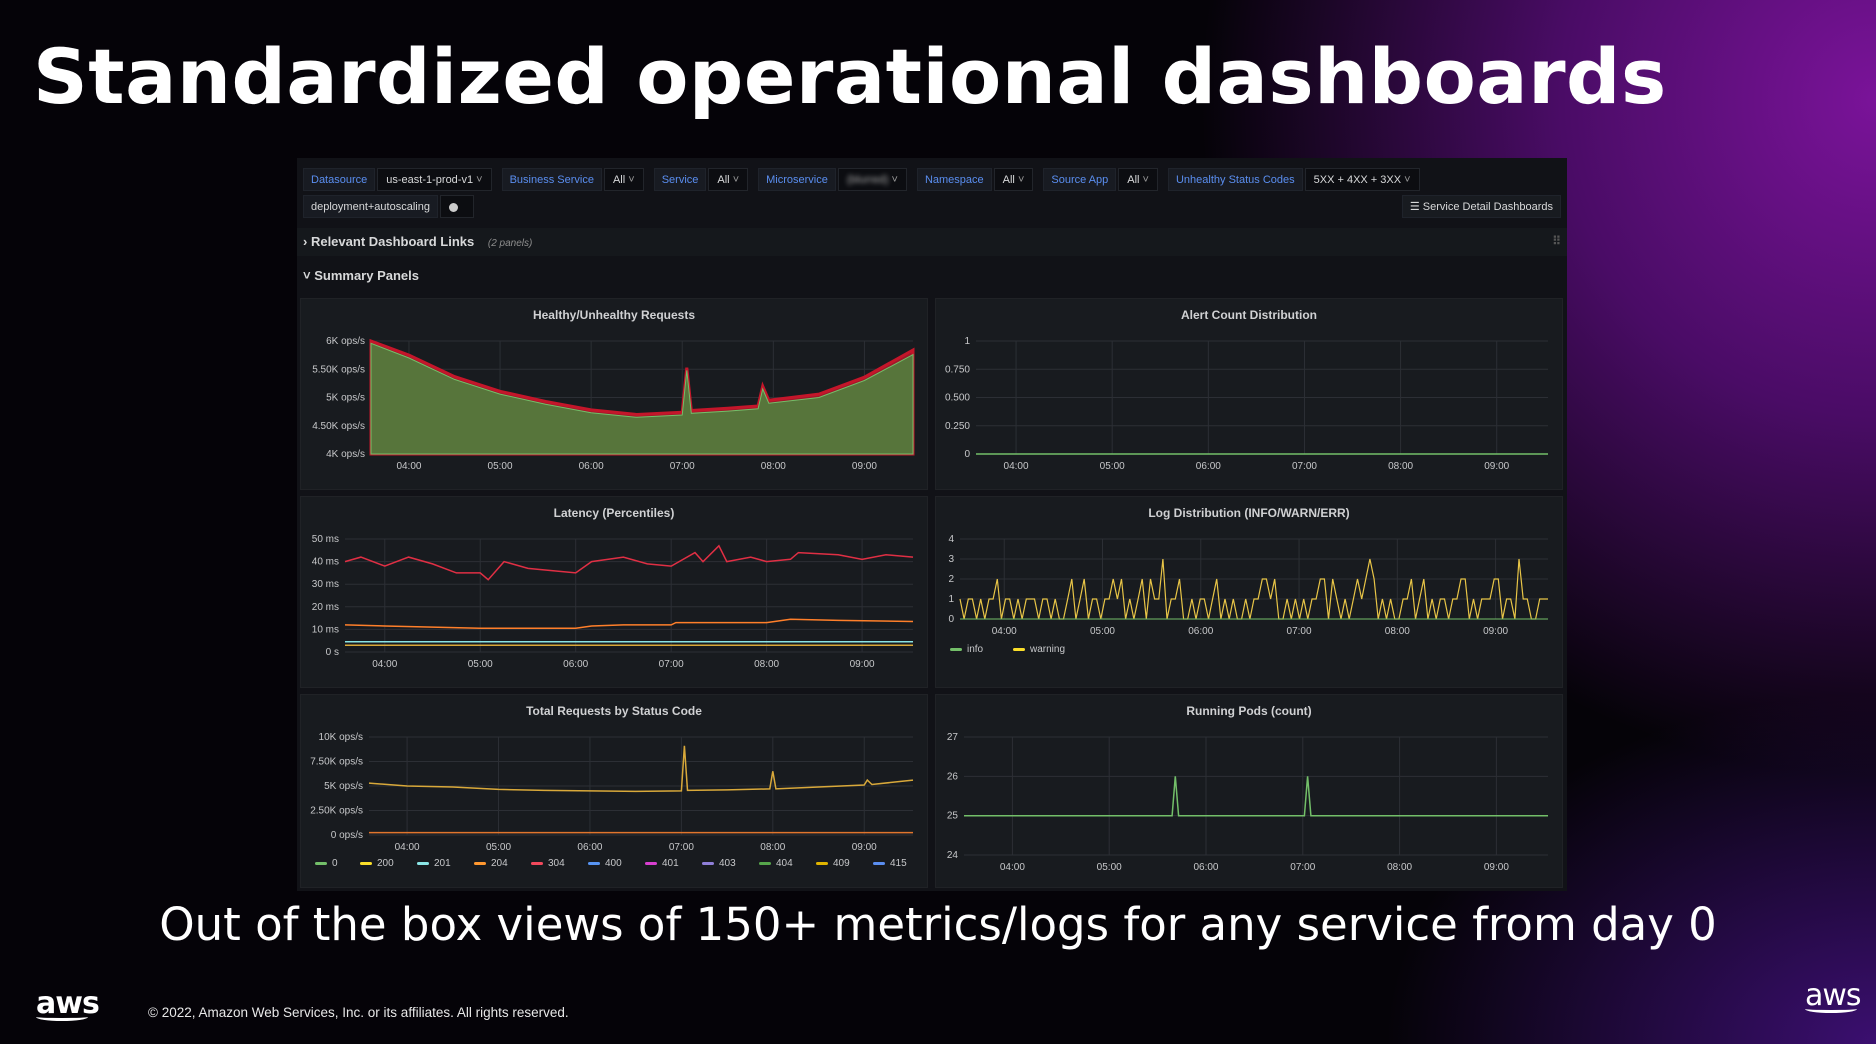 The height and width of the screenshot is (1044, 1876). What do you see at coordinates (1249, 315) in the screenshot?
I see `panel-title: Alert Count Distribution` at bounding box center [1249, 315].